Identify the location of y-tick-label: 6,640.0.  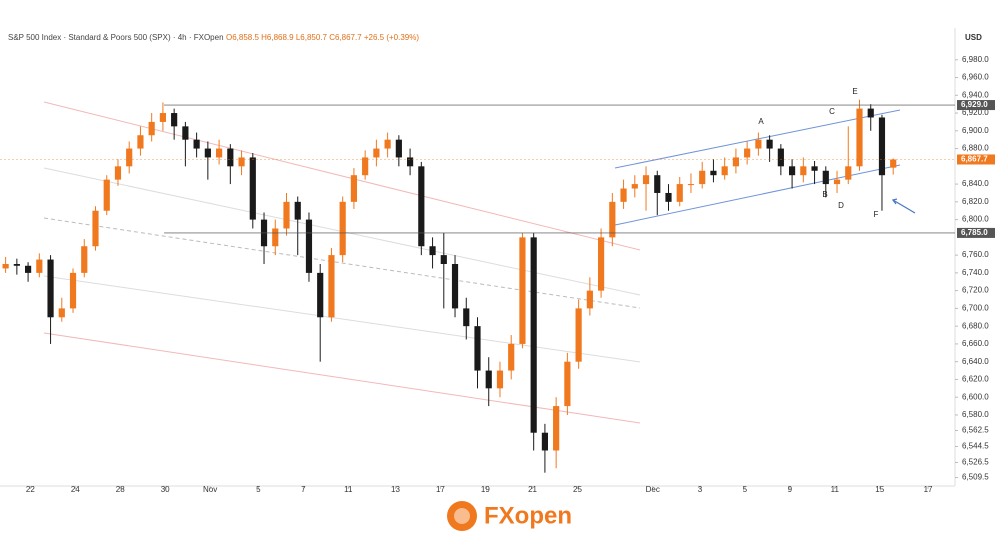
(975, 361).